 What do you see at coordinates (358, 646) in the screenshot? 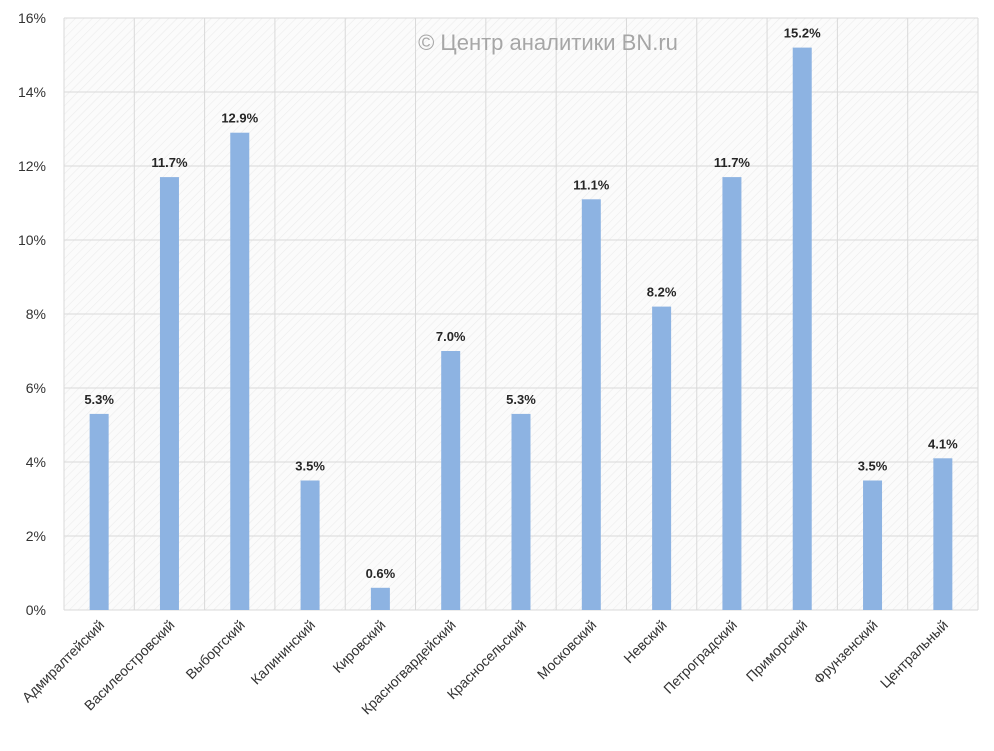
I see `x-tick-label: Кировский` at bounding box center [358, 646].